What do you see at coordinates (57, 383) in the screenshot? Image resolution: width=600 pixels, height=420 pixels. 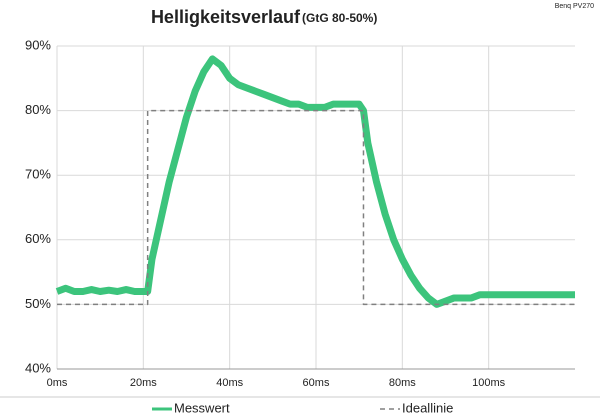 I see `x-tick-label: 0ms` at bounding box center [57, 383].